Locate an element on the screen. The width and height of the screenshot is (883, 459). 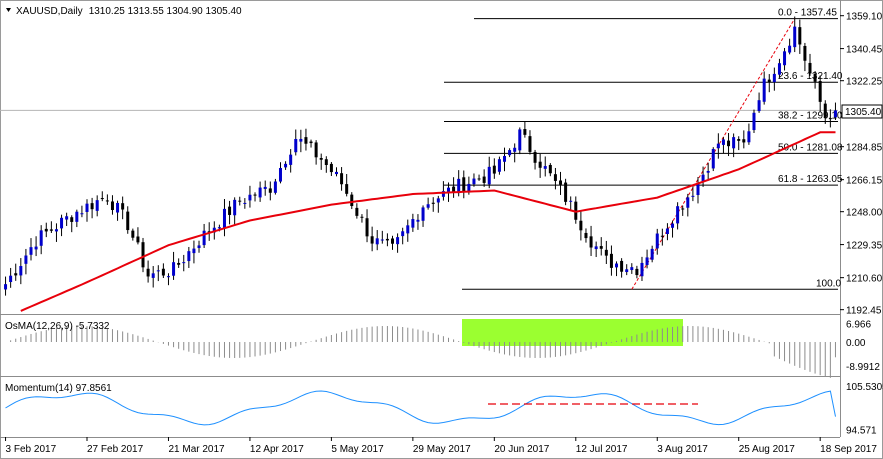
osma-tick-label: 6.966 is located at coordinates (858, 324).